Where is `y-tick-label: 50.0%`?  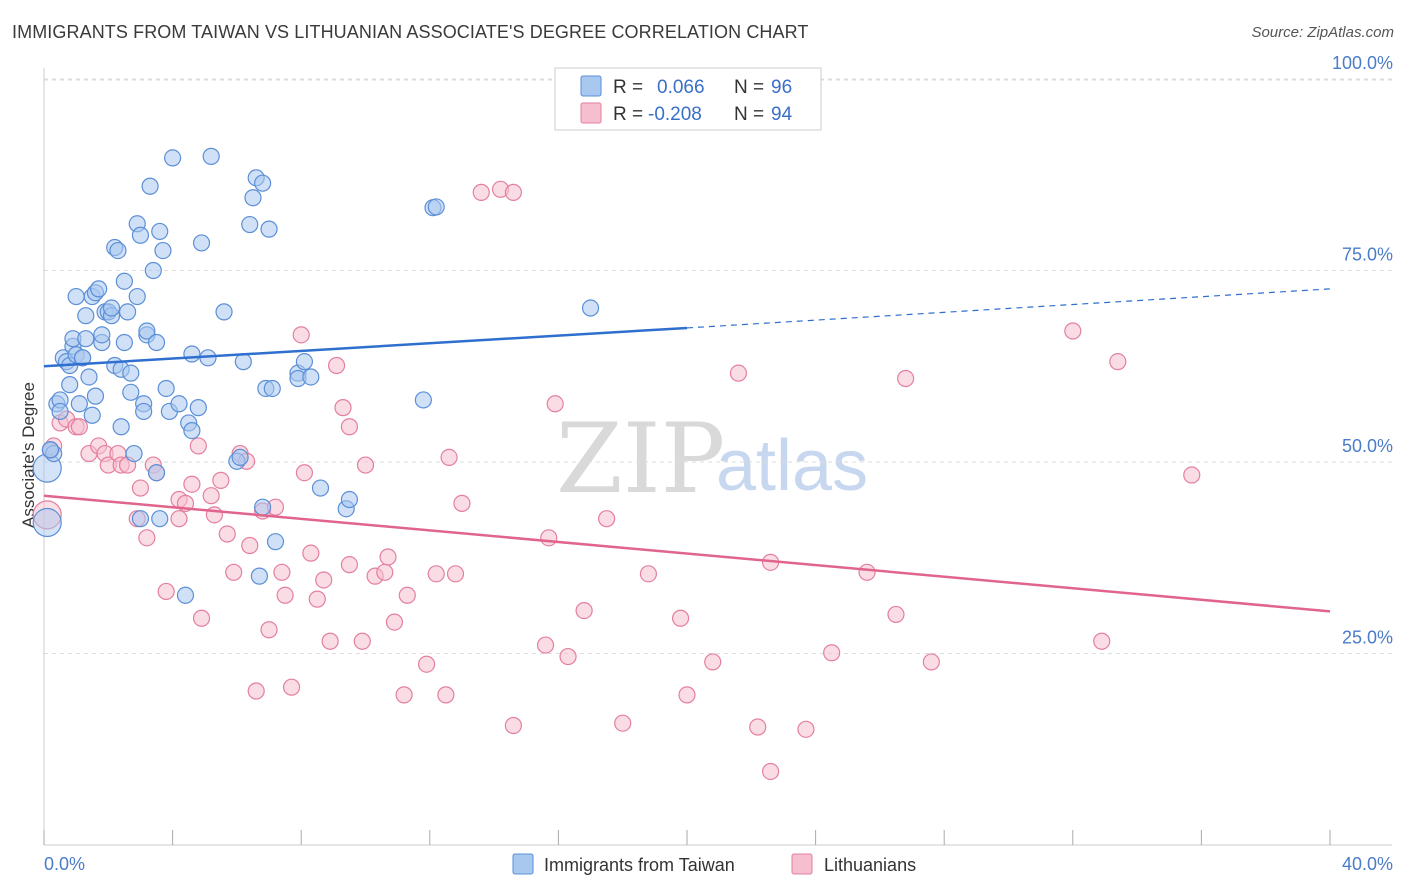
y-tick-label: 50.0% is located at coordinates (1367, 446).